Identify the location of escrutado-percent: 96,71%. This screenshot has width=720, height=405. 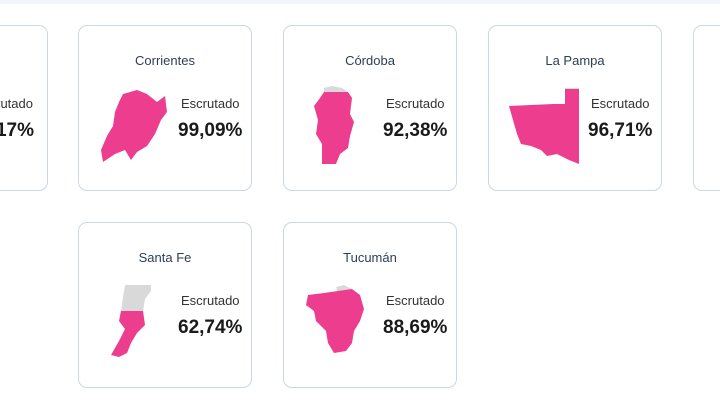
(620, 130).